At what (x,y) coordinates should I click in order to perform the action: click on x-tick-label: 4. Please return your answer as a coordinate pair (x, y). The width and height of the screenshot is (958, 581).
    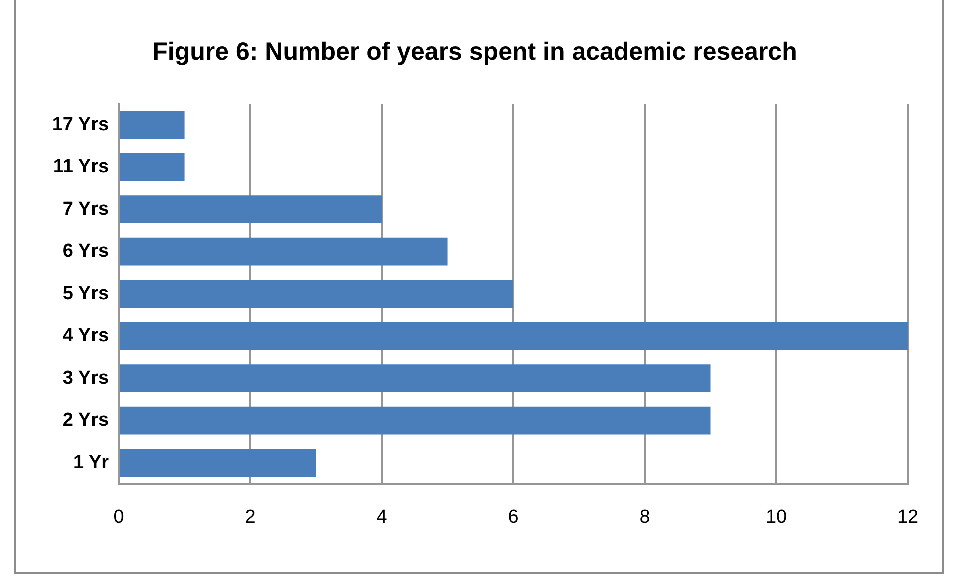
    Looking at the image, I should click on (382, 517).